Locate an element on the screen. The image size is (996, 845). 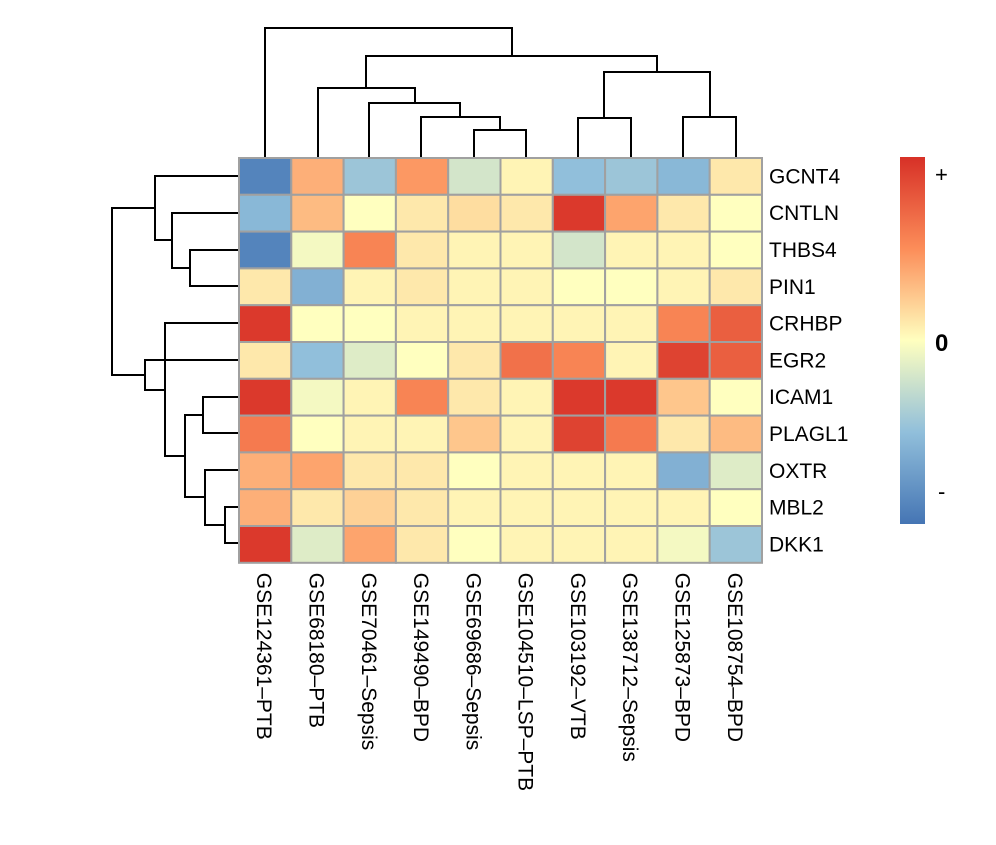
column-label: GSE124361–PTB is located at coordinates (263, 656).